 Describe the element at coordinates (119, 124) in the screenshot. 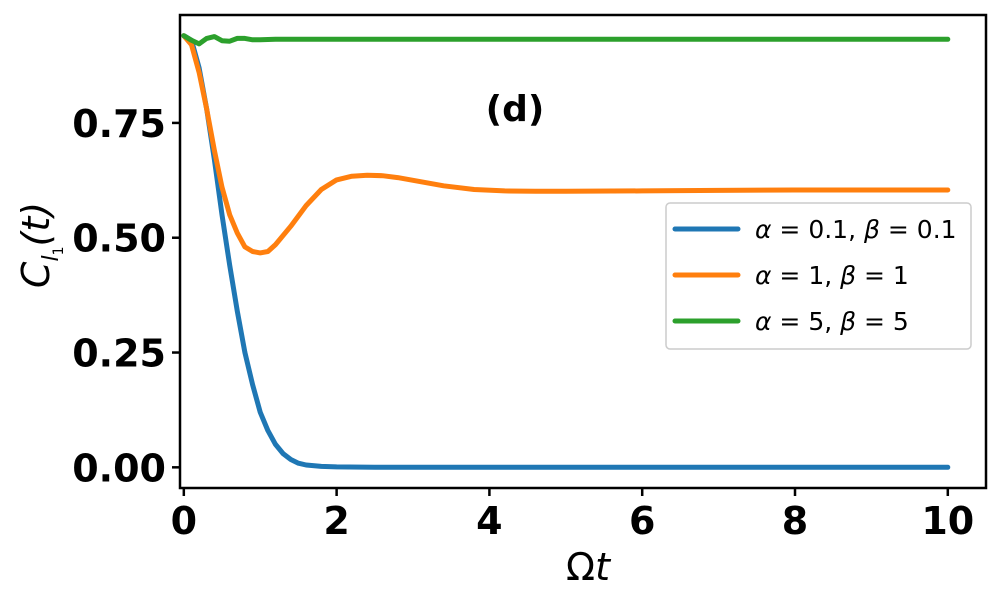

I see `y-tick-label: 0.75` at that location.